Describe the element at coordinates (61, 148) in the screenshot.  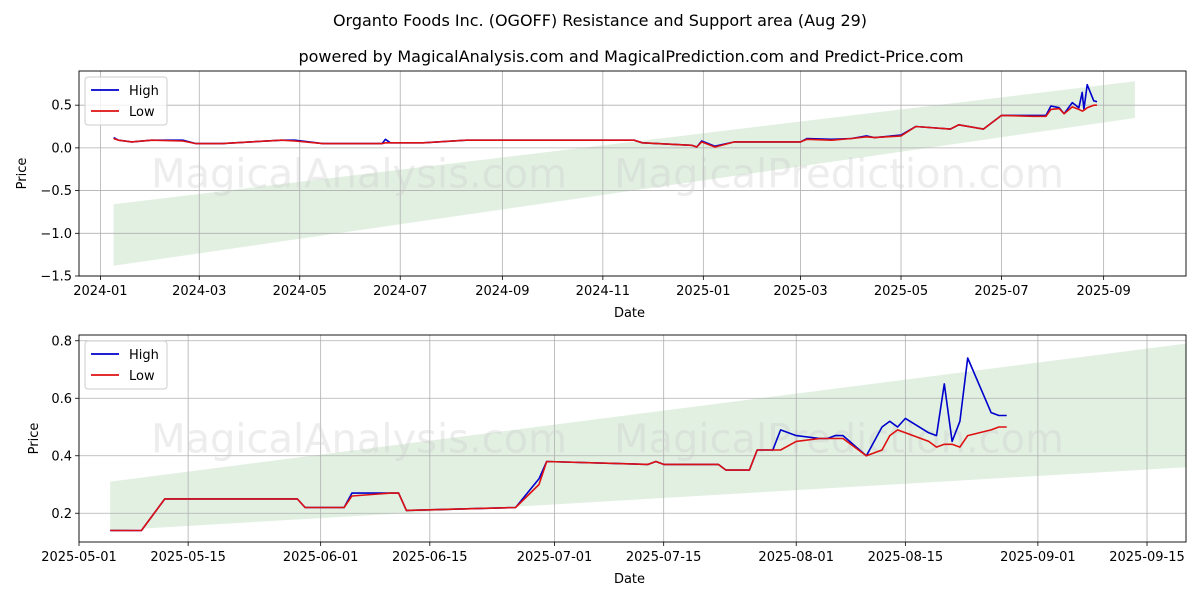
I see `y-tick-label: 0.0` at that location.